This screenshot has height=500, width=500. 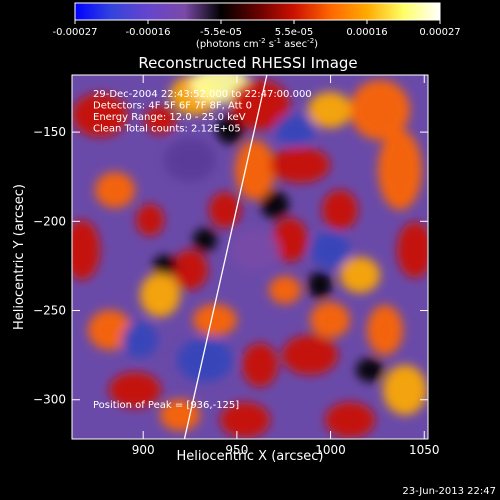 I want to click on y-axis-label: Heliocentric Y (arcsec), so click(x=19, y=257).